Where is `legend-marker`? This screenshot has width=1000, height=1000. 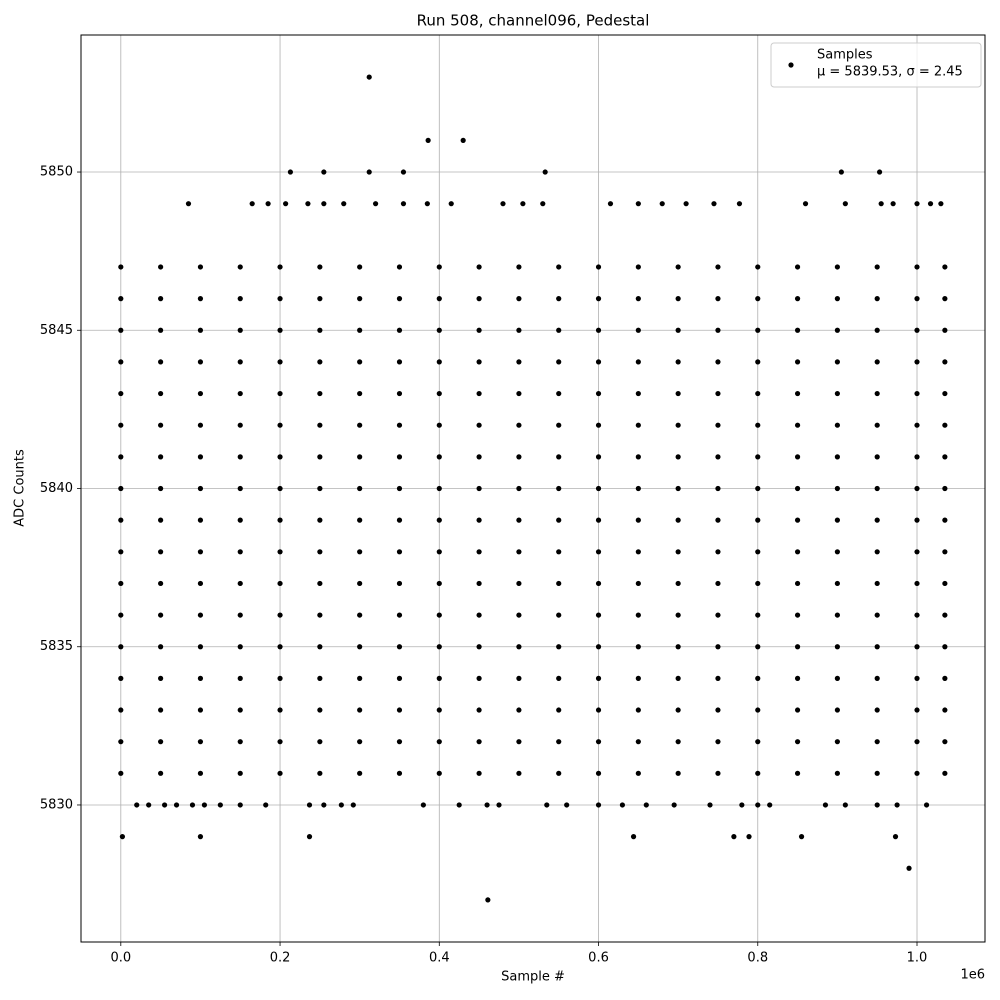
legend-marker is located at coordinates (791, 65).